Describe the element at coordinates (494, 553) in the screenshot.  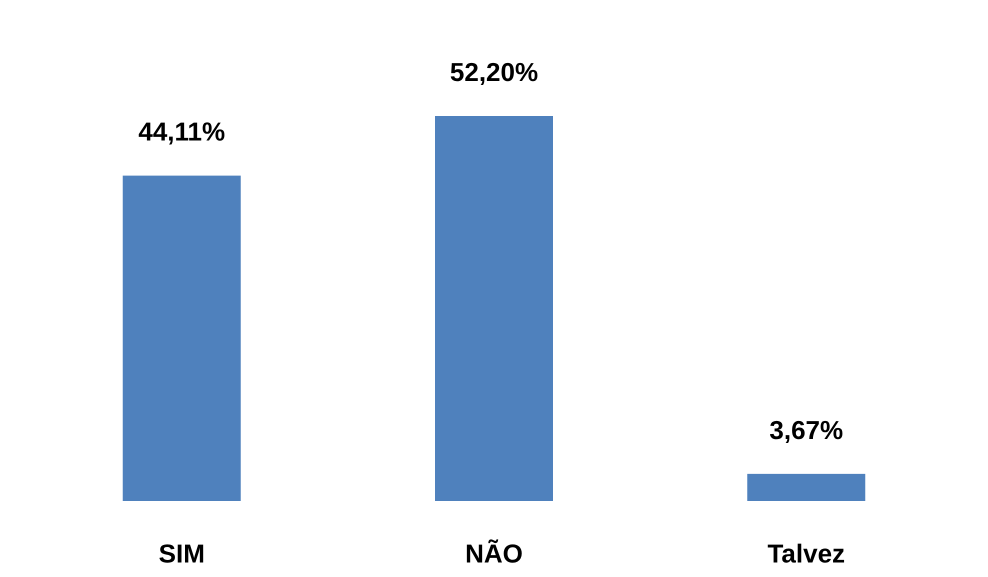
I see `x-tick-label: NÃO` at that location.